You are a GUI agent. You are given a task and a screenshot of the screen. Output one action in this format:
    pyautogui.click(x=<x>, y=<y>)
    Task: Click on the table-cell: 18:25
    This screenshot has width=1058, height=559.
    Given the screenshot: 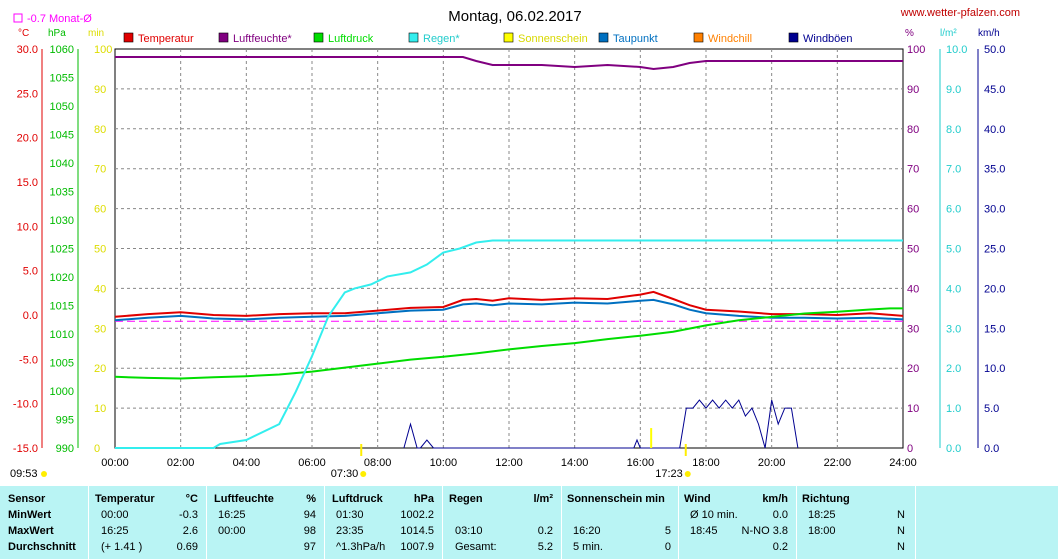 What is the action you would take?
    pyautogui.click(x=822, y=515)
    